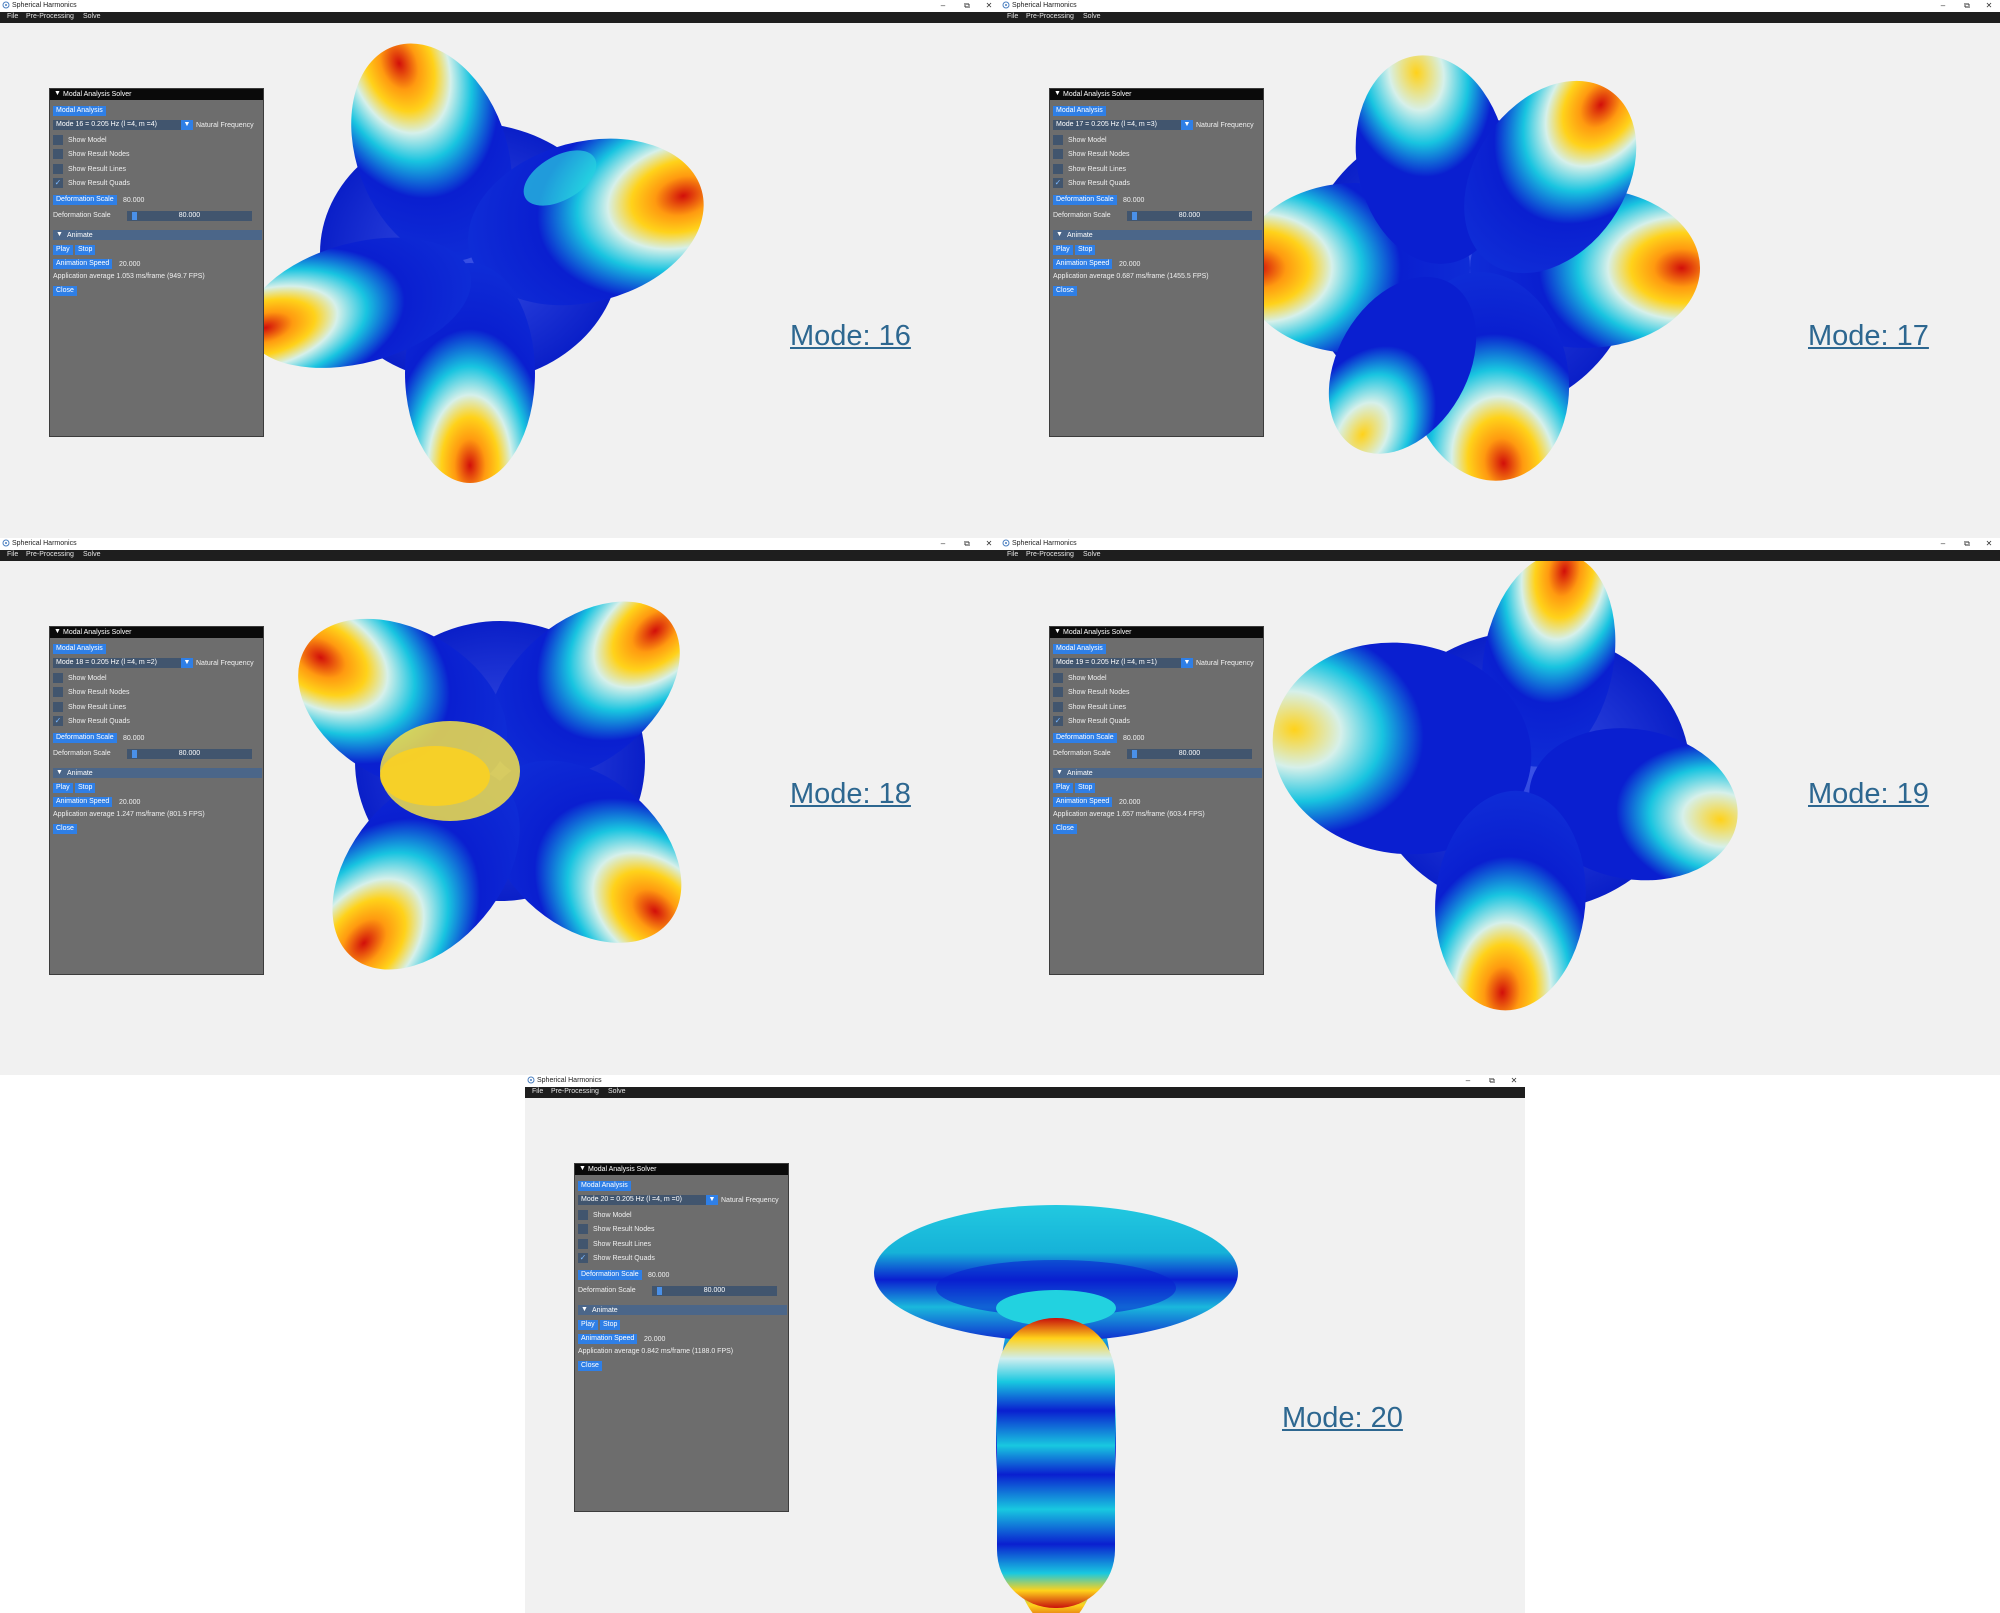 This screenshot has height=1613, width=2000. Describe the element at coordinates (117, 663) in the screenshot. I see `mode-select: Mode 18 = 0.205 Hz (l =4, m =2)` at that location.